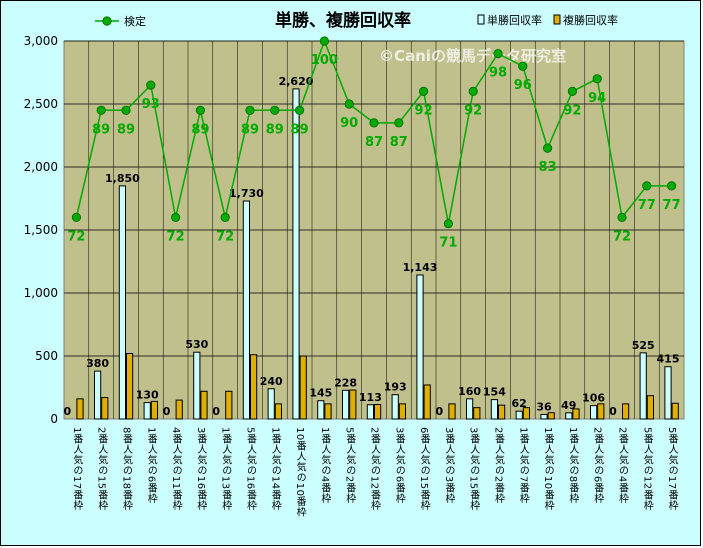 This screenshot has width=703, height=548. What do you see at coordinates (420, 267) in the screenshot?
I see `data-label-tansho: 1,143` at bounding box center [420, 267].